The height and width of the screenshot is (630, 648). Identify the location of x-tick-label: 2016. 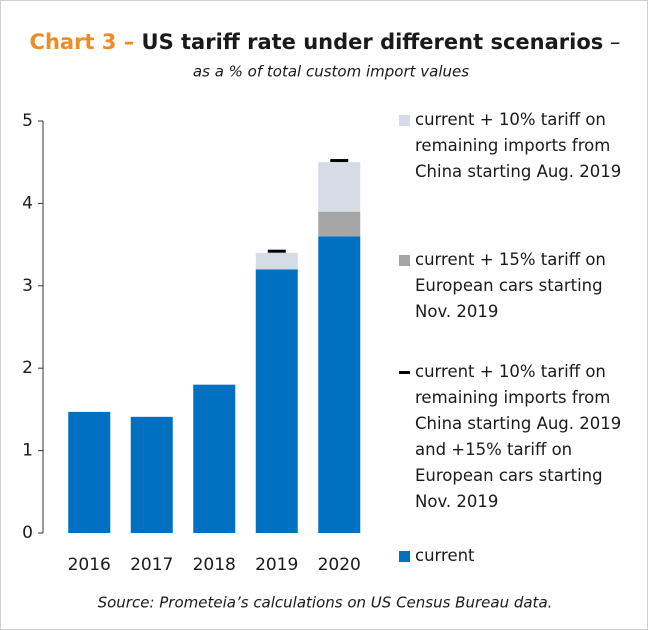
(89, 565).